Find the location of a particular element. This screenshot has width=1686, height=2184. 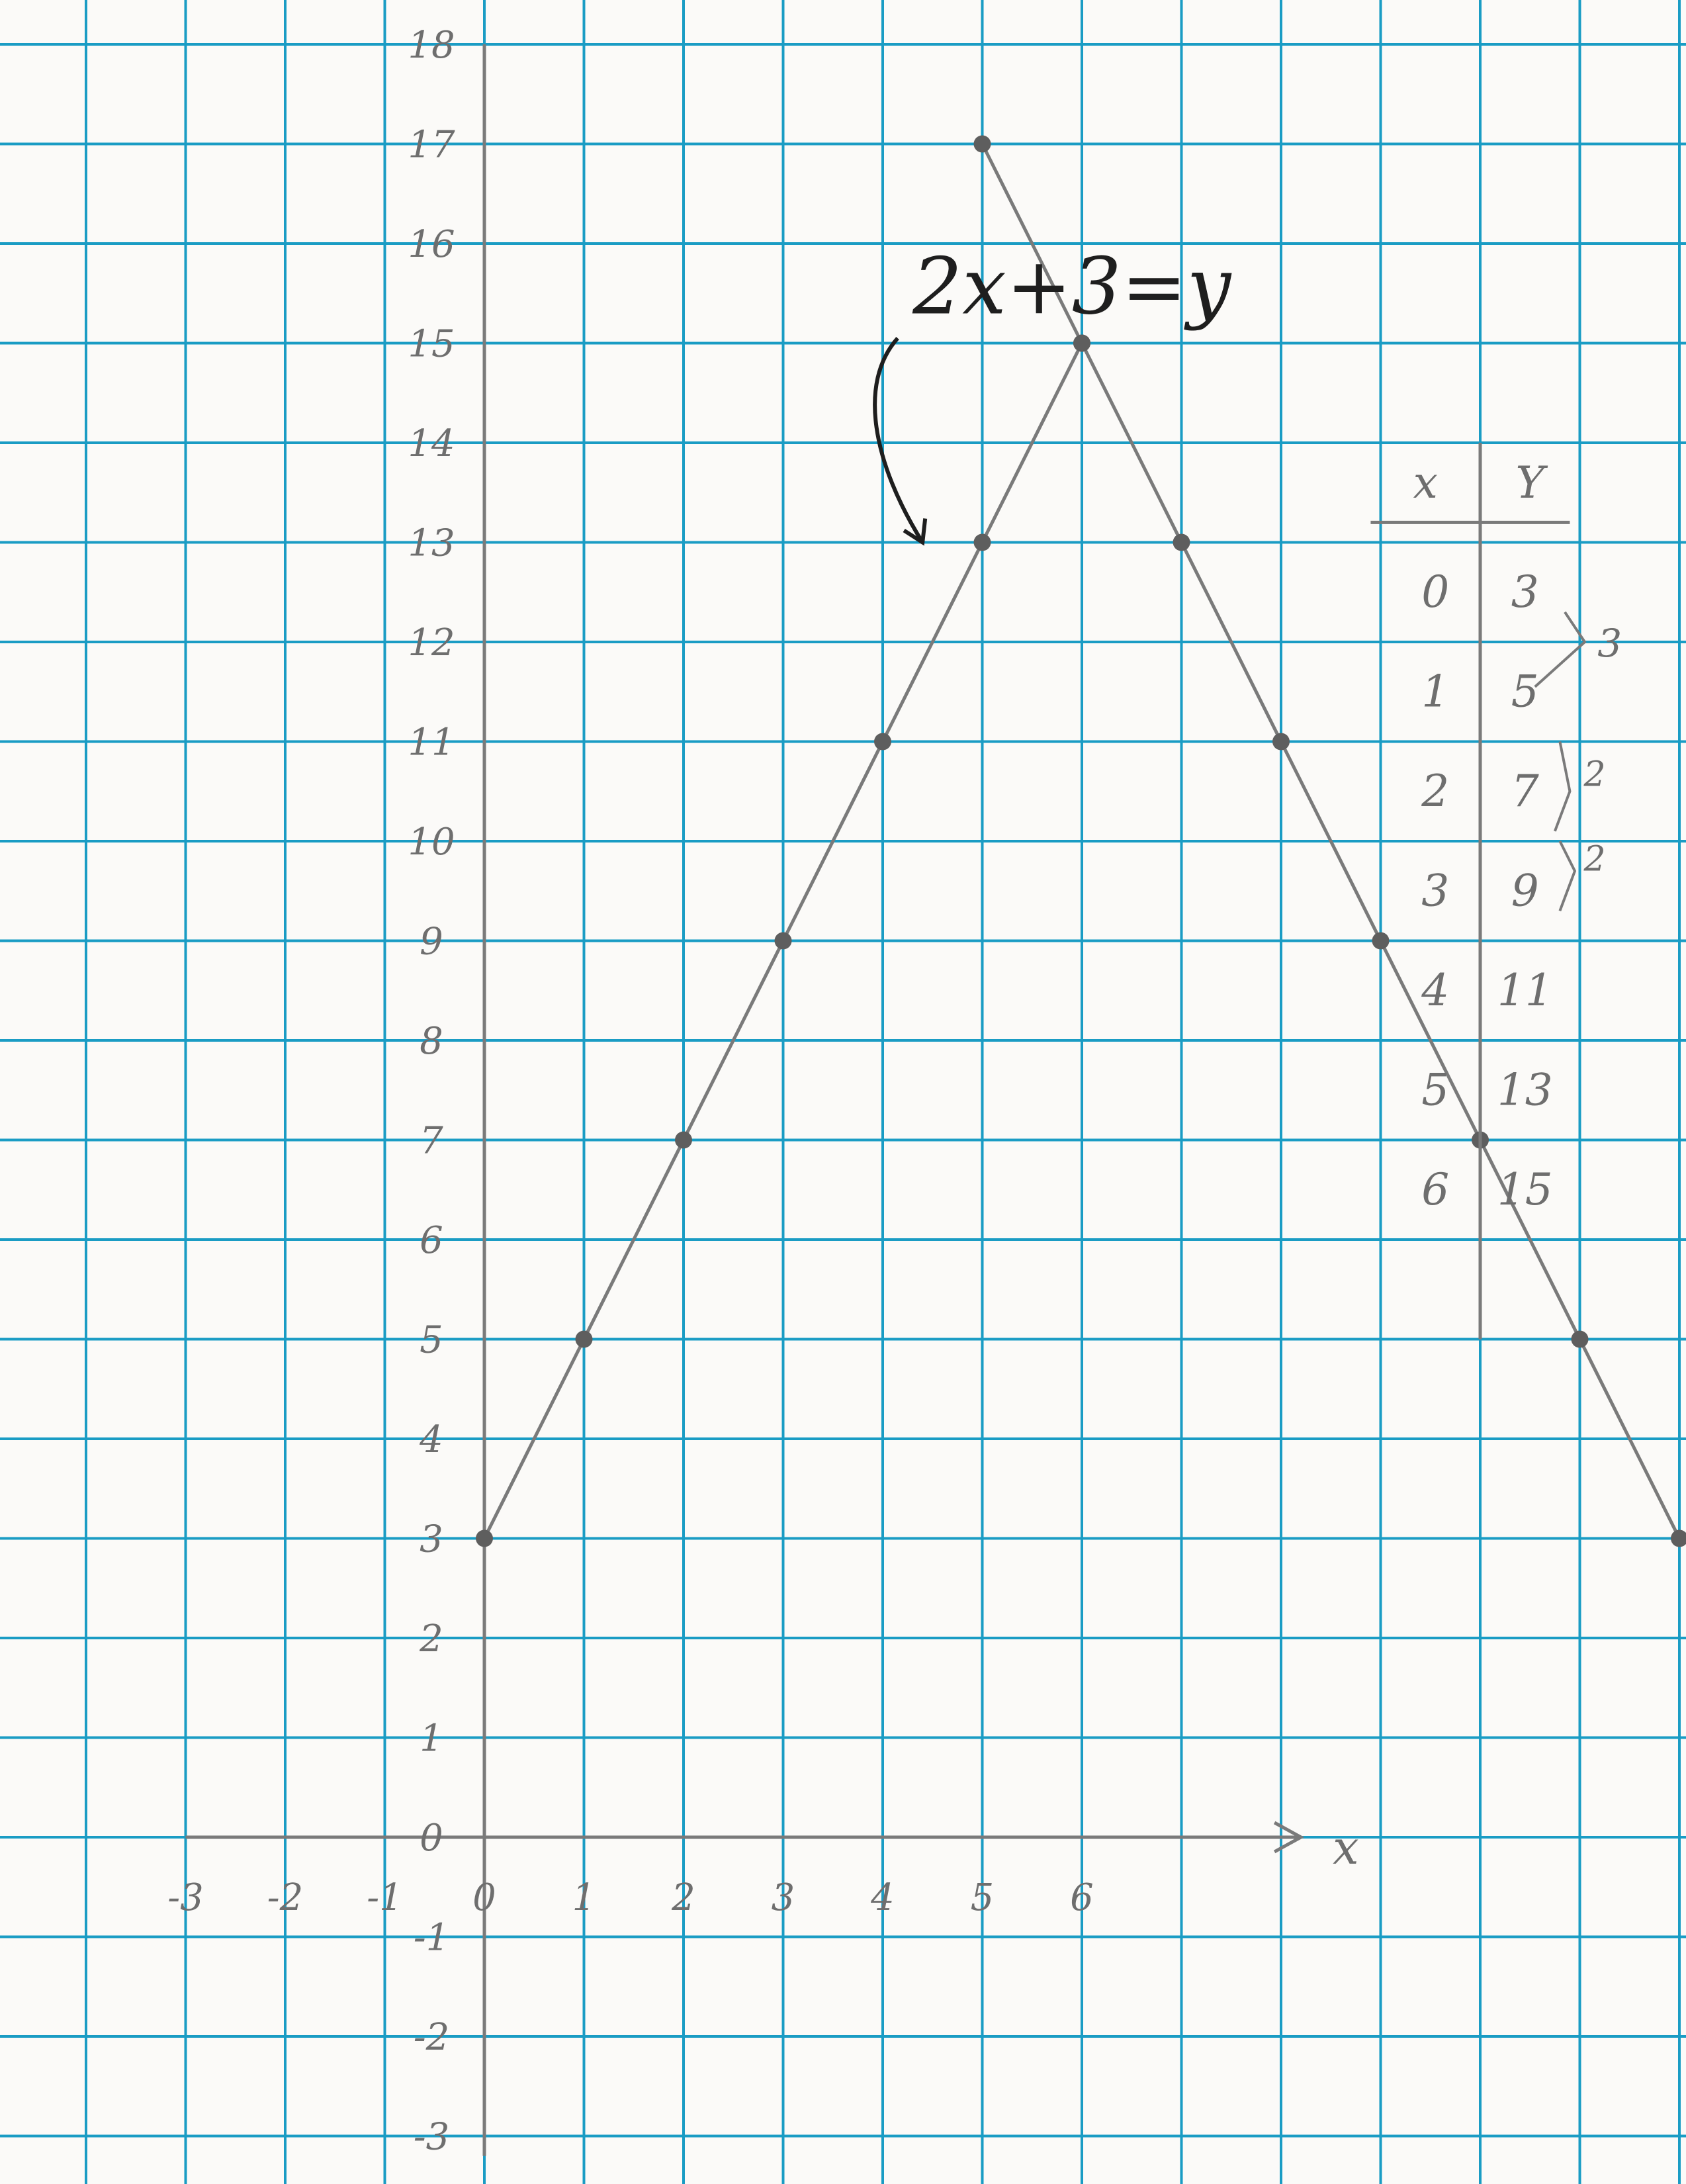

table-header-y: Y is located at coordinates (1531, 483).